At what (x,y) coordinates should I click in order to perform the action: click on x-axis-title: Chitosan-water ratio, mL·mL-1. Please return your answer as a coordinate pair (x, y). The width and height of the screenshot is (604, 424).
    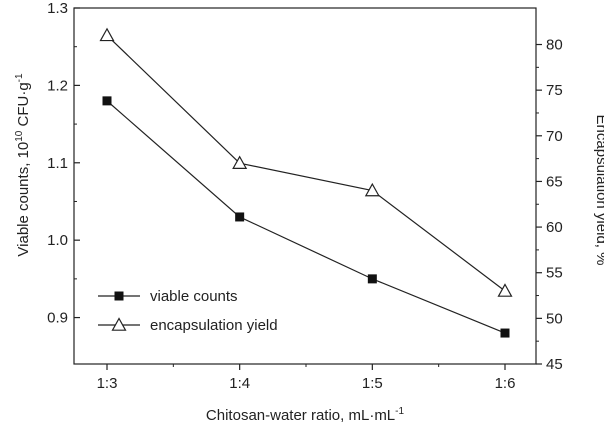
    Looking at the image, I should click on (305, 415).